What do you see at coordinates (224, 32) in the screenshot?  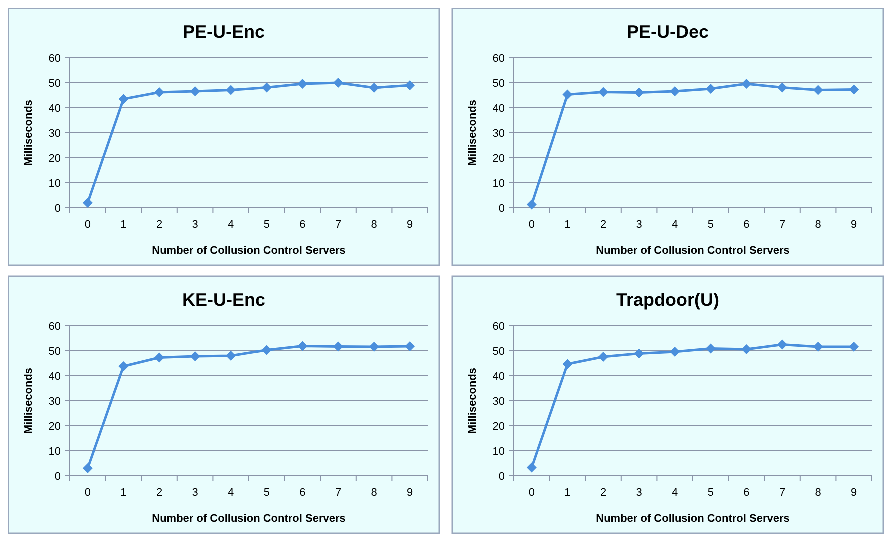 I see `chart-title: PE-U-Enc` at bounding box center [224, 32].